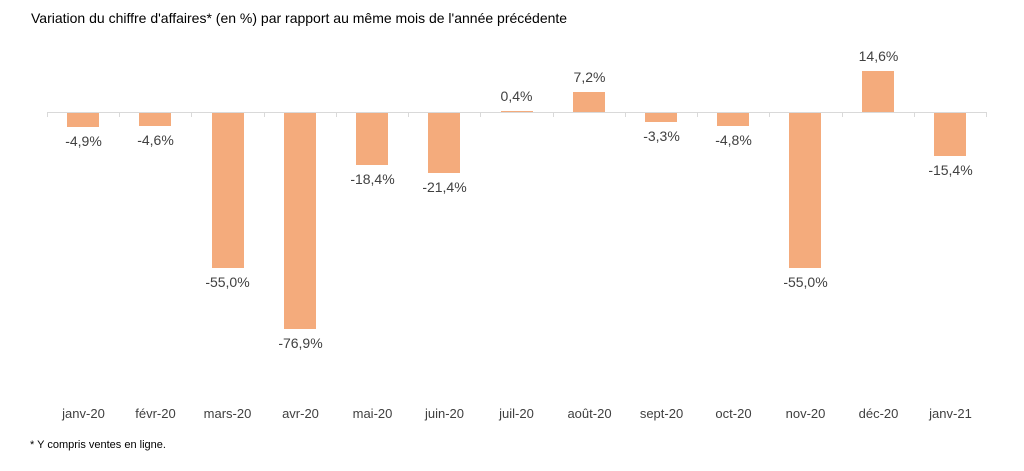 The height and width of the screenshot is (471, 1024). What do you see at coordinates (155, 413) in the screenshot?
I see `x-axis-label: févr-20` at bounding box center [155, 413].